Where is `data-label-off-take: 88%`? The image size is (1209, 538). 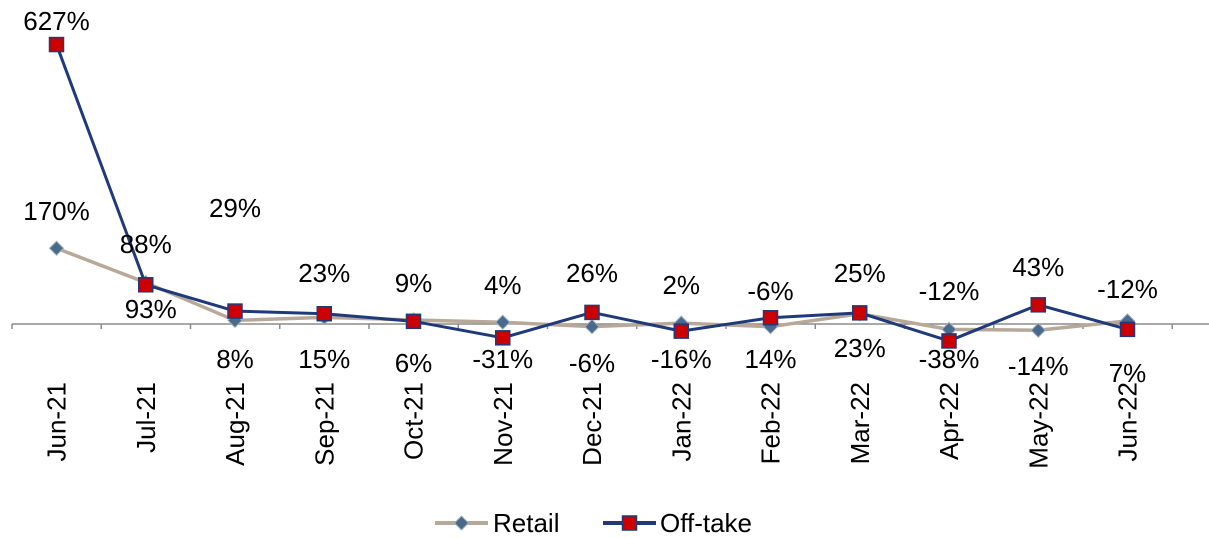 data-label-off-take: 88% is located at coordinates (146, 244).